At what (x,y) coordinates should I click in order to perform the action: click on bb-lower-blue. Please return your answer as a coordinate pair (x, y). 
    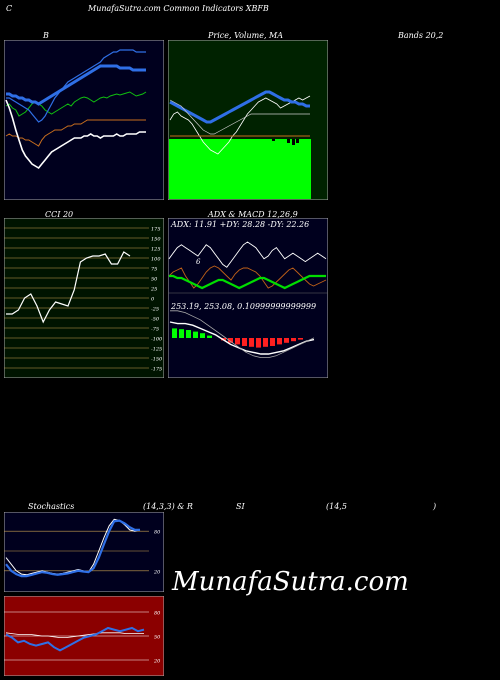
    Looking at the image, I should click on (76, 86).